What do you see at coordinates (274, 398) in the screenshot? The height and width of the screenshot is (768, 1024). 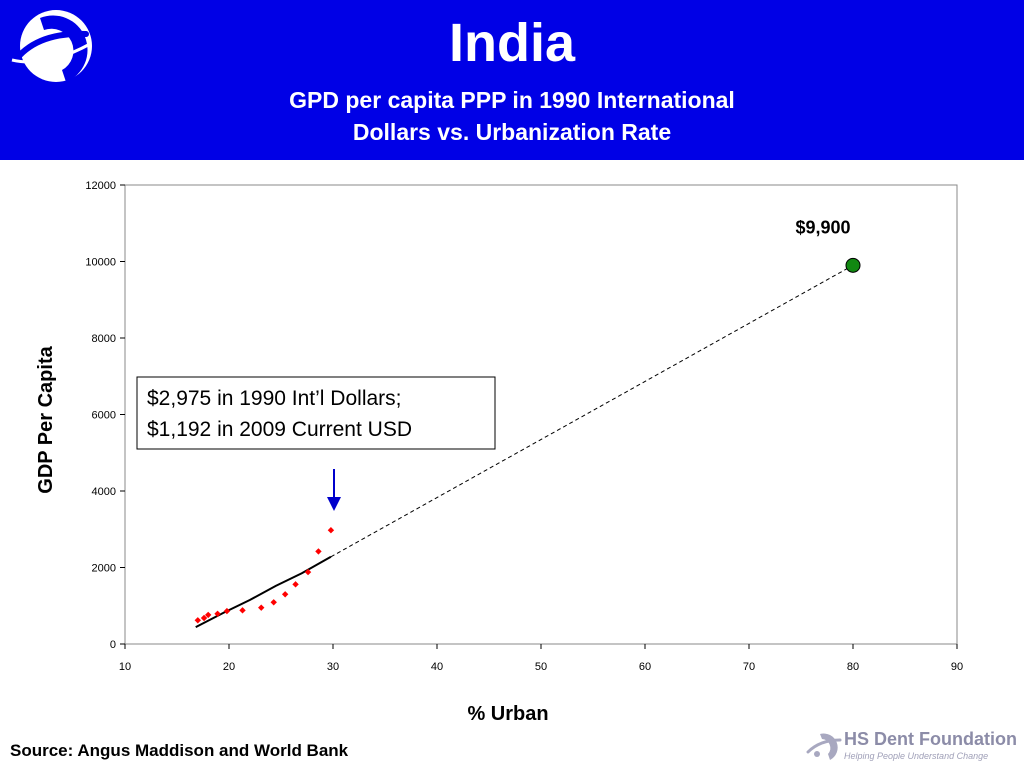 I see `annotation-line-1: $2,975 in 1990 Int’l Dollars;` at bounding box center [274, 398].